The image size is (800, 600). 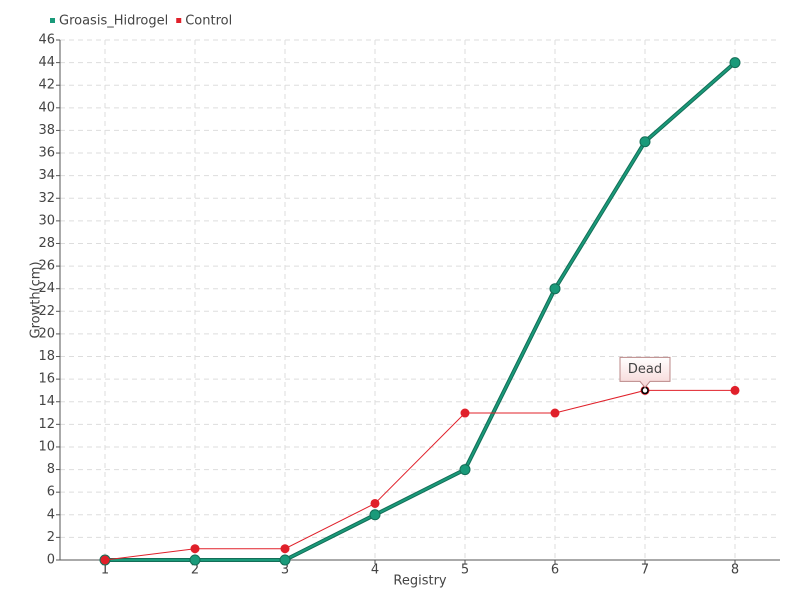 I want to click on y-tick-label: 26, so click(x=46, y=266).